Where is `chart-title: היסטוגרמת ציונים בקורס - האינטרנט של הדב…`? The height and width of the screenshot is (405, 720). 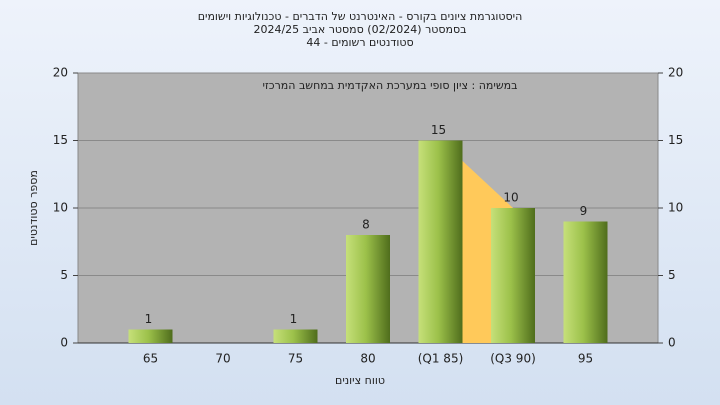 chart-title: היסטוגרמת ציונים בקורס - האינטרנט של הדב… is located at coordinates (360, 16).